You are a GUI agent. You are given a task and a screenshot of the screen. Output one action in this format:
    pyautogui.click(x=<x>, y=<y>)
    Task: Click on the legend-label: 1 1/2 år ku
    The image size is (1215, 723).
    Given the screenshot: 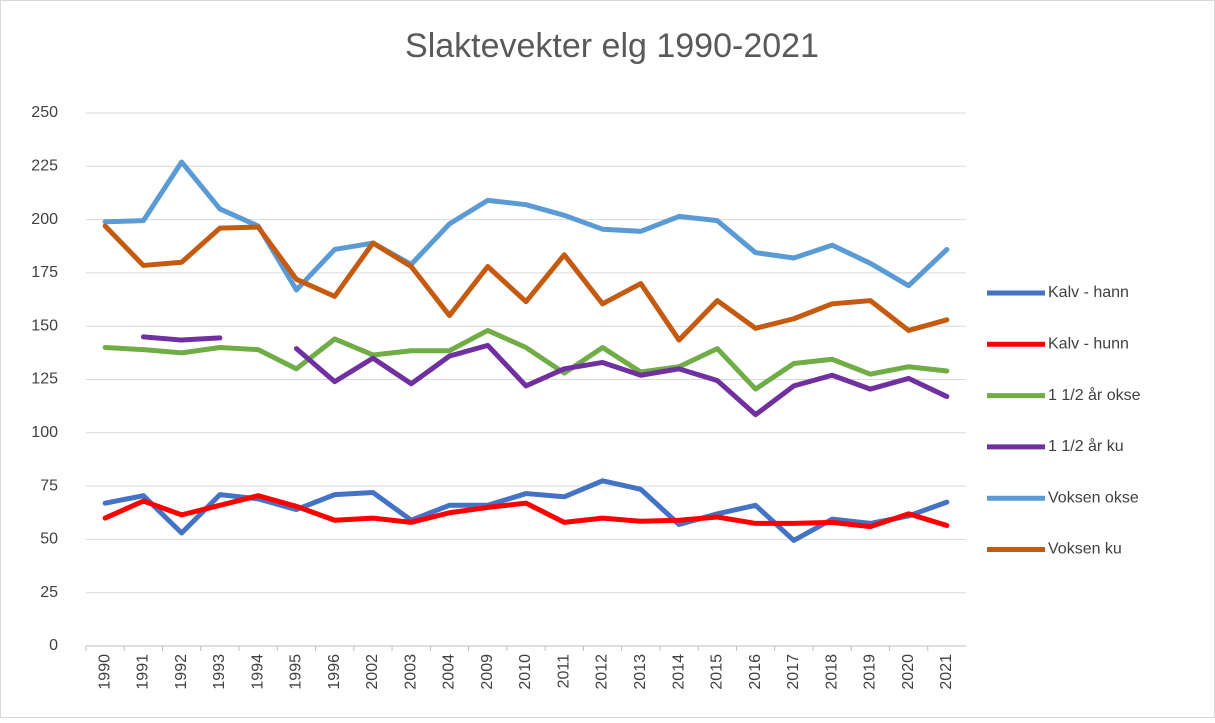 What is the action you would take?
    pyautogui.click(x=1086, y=446)
    